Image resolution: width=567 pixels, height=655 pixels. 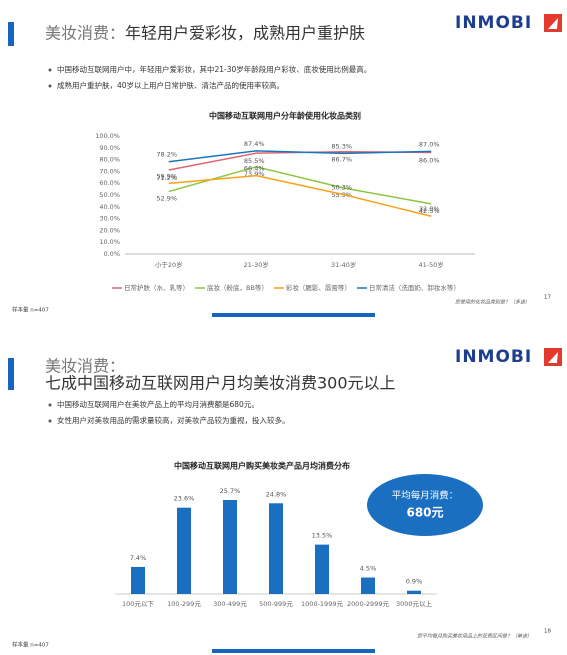 I want to click on y-tick-label: 90.0%, so click(x=109, y=148).